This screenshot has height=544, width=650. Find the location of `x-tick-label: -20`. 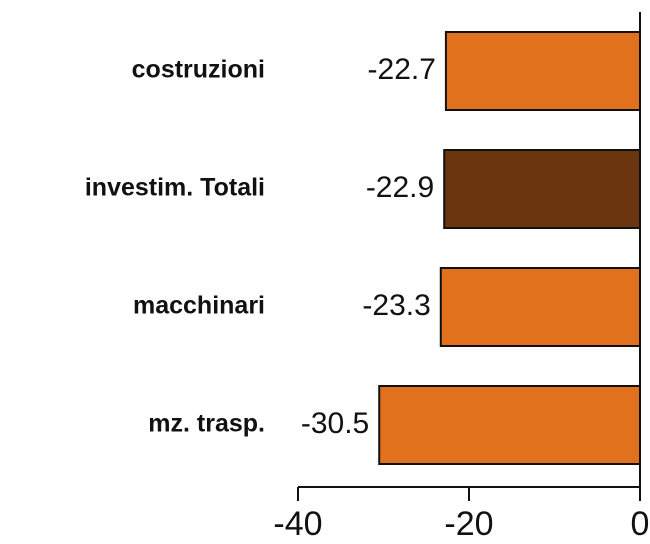

x-tick-label: -20 is located at coordinates (468, 524).